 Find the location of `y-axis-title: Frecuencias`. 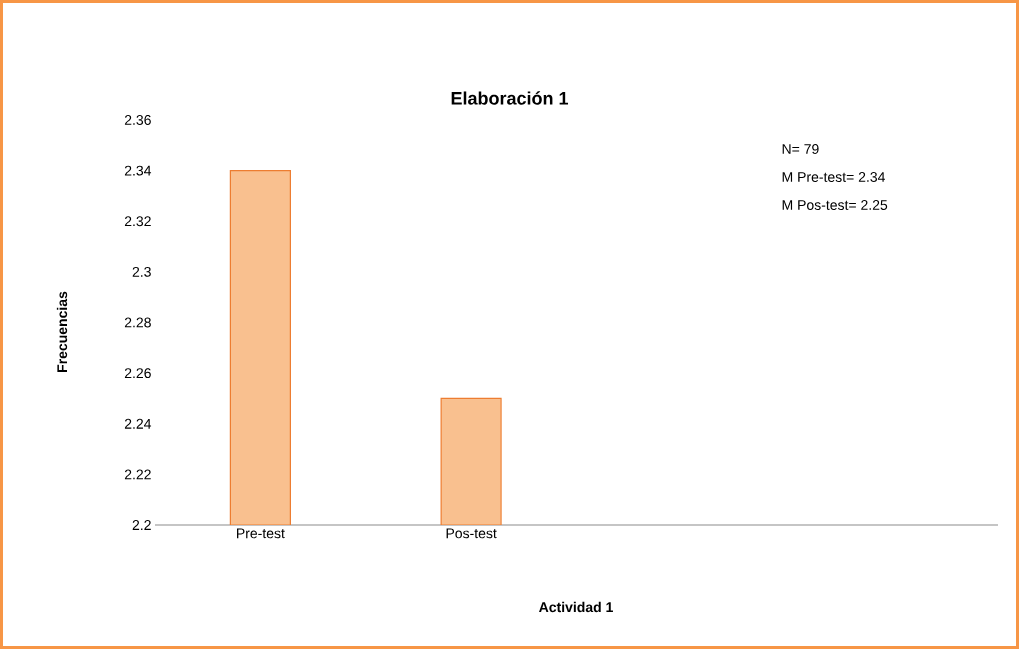

y-axis-title: Frecuencias is located at coordinates (62, 331).